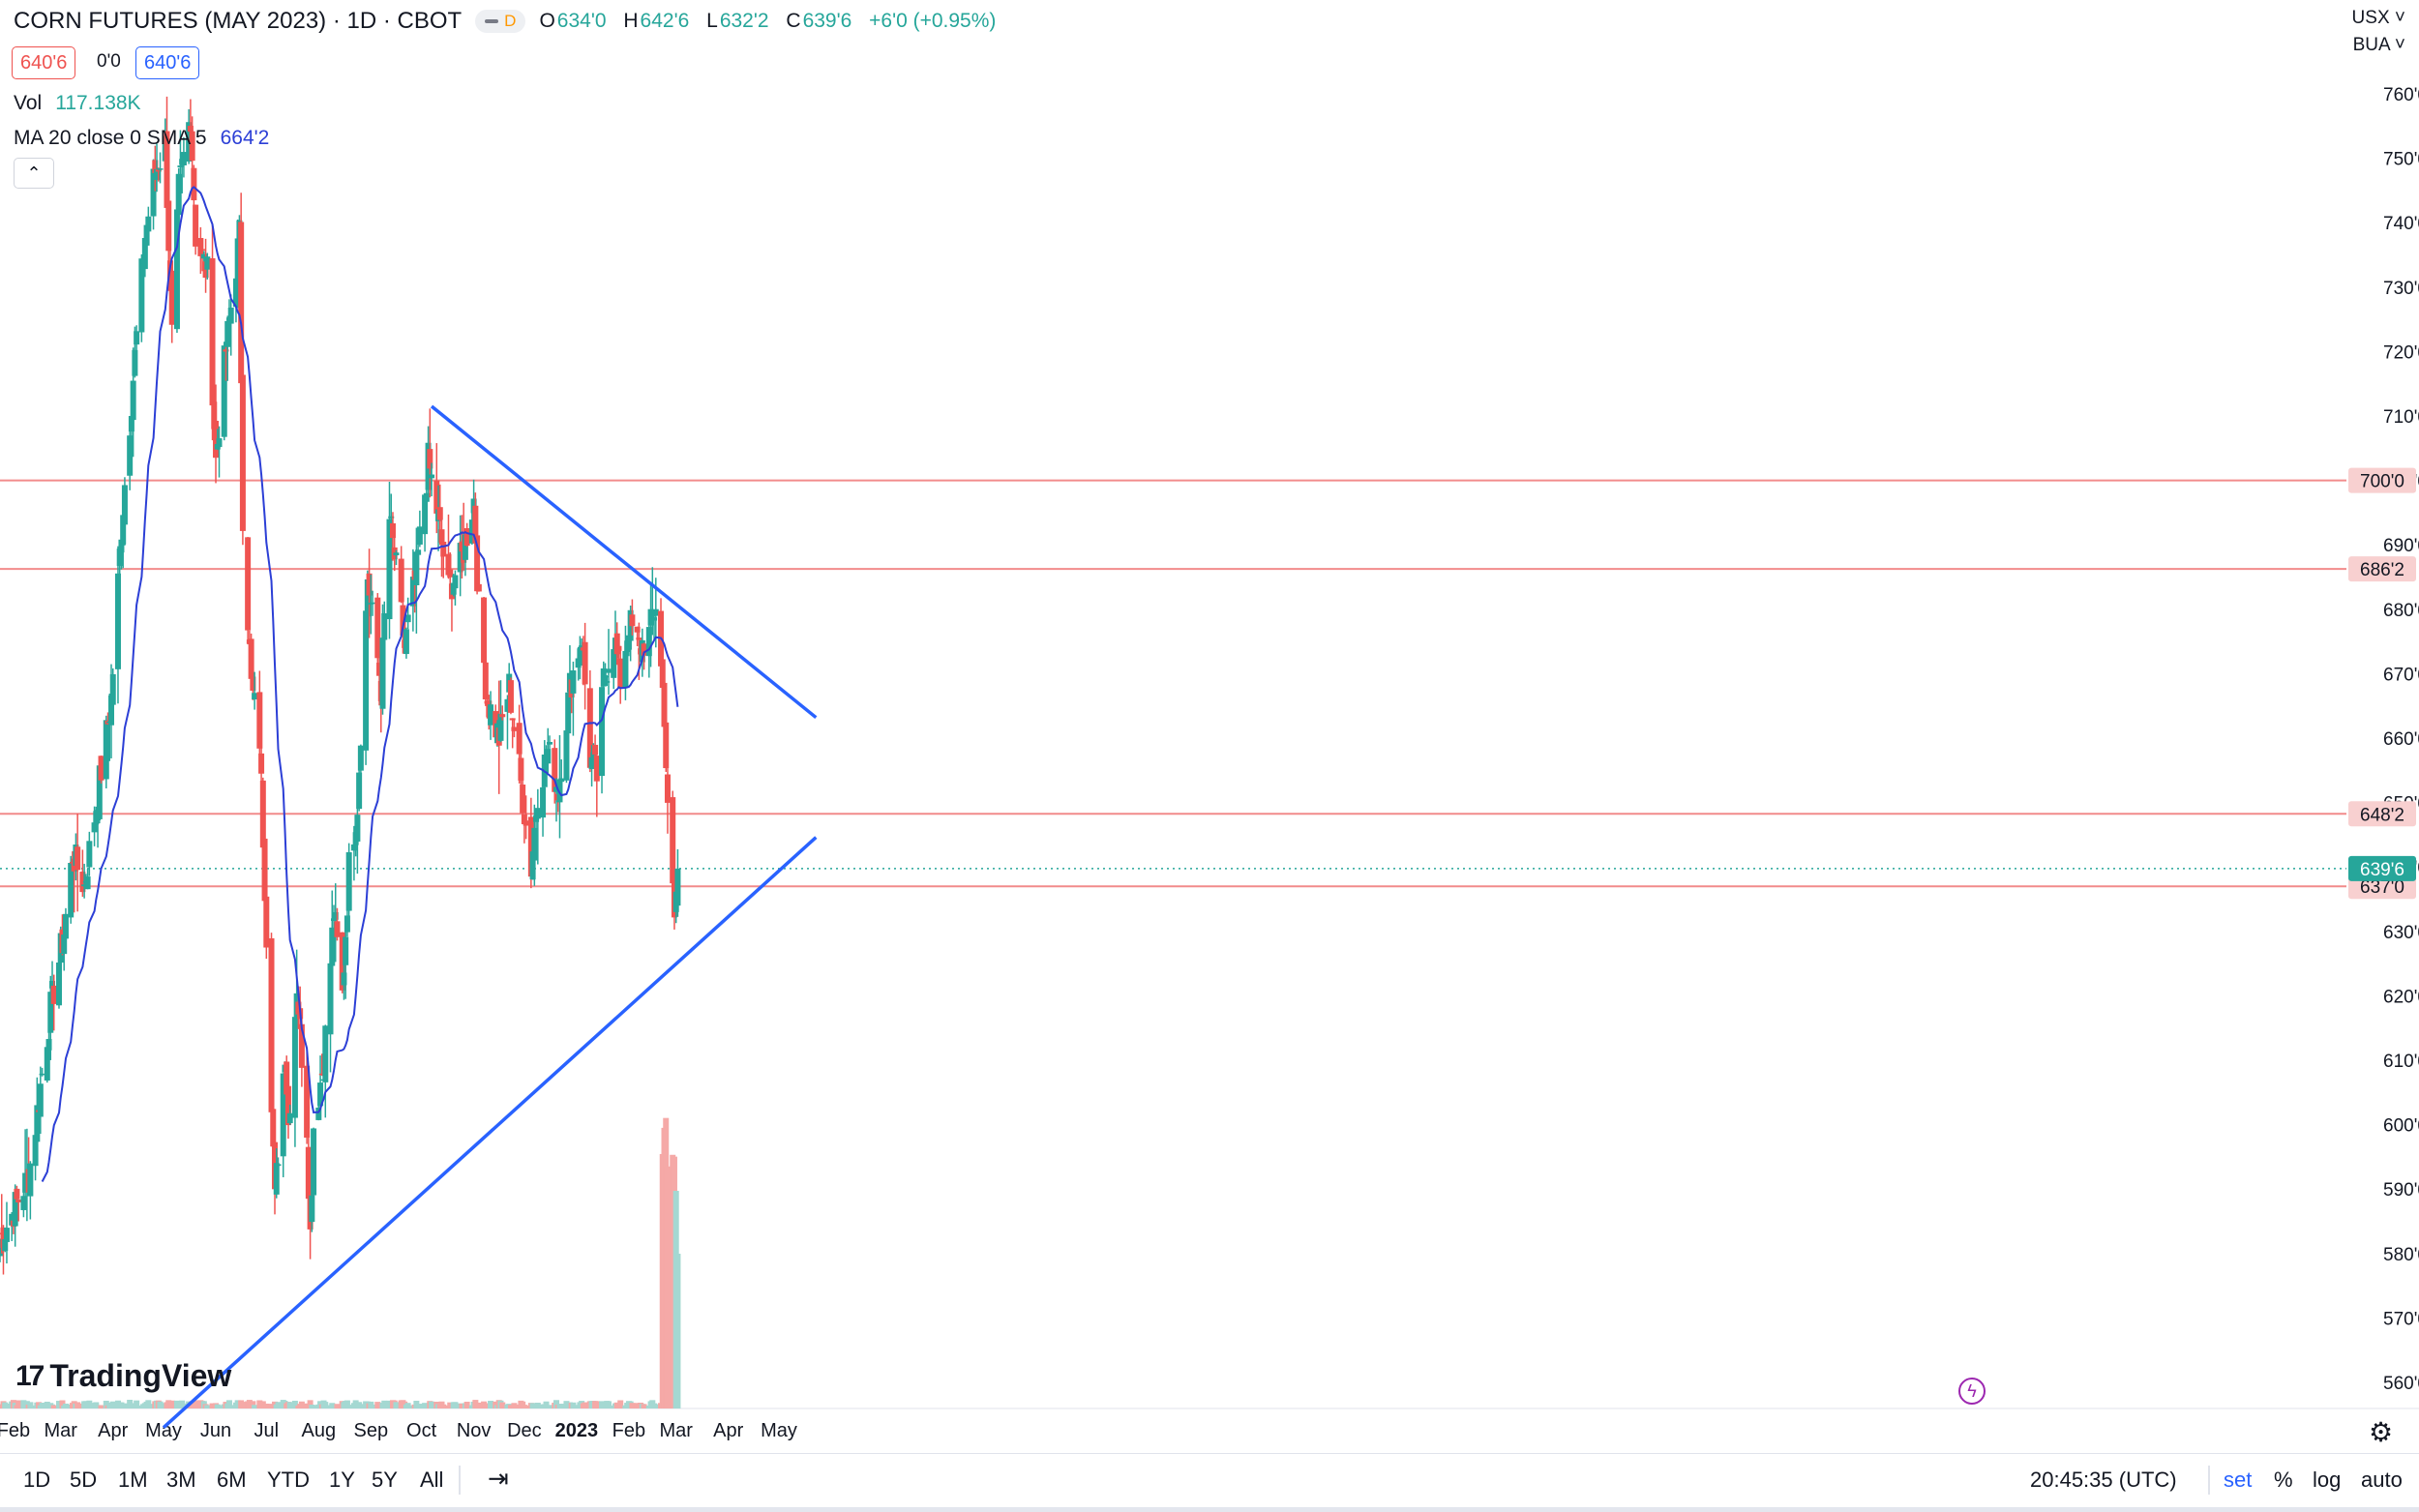 Image resolution: width=2419 pixels, height=1512 pixels. I want to click on y-tick-label: 560'0, so click(2401, 1384).